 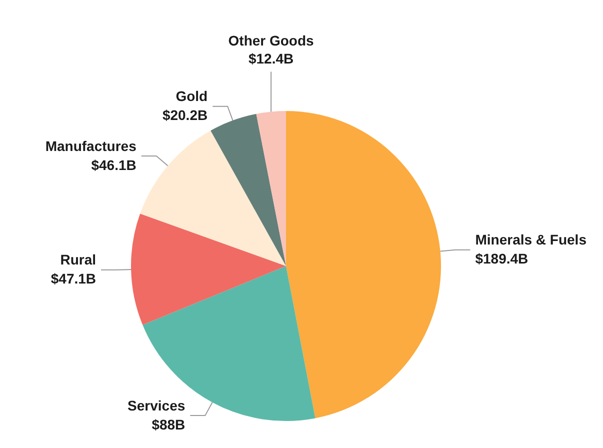 What do you see at coordinates (113, 164) in the screenshot?
I see `data-label: $46.1B` at bounding box center [113, 164].